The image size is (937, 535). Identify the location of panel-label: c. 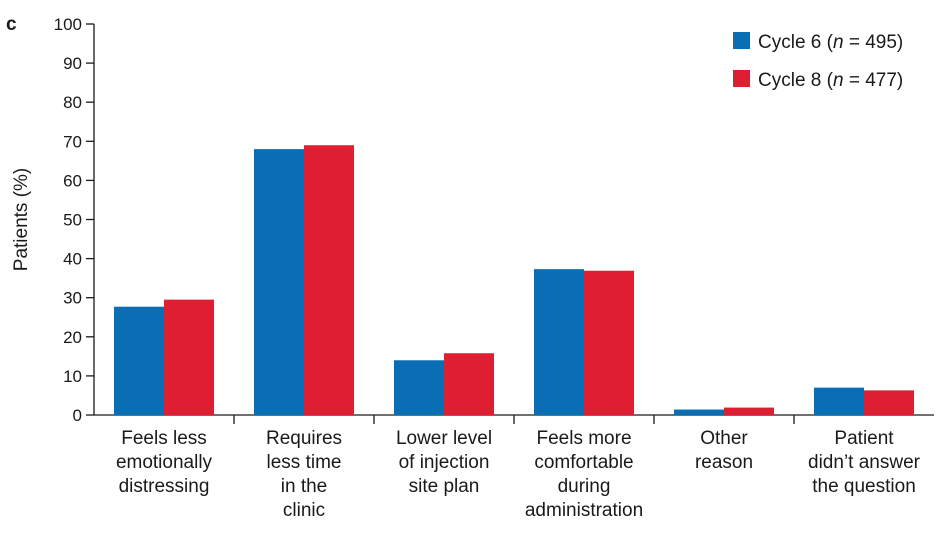
(11, 24).